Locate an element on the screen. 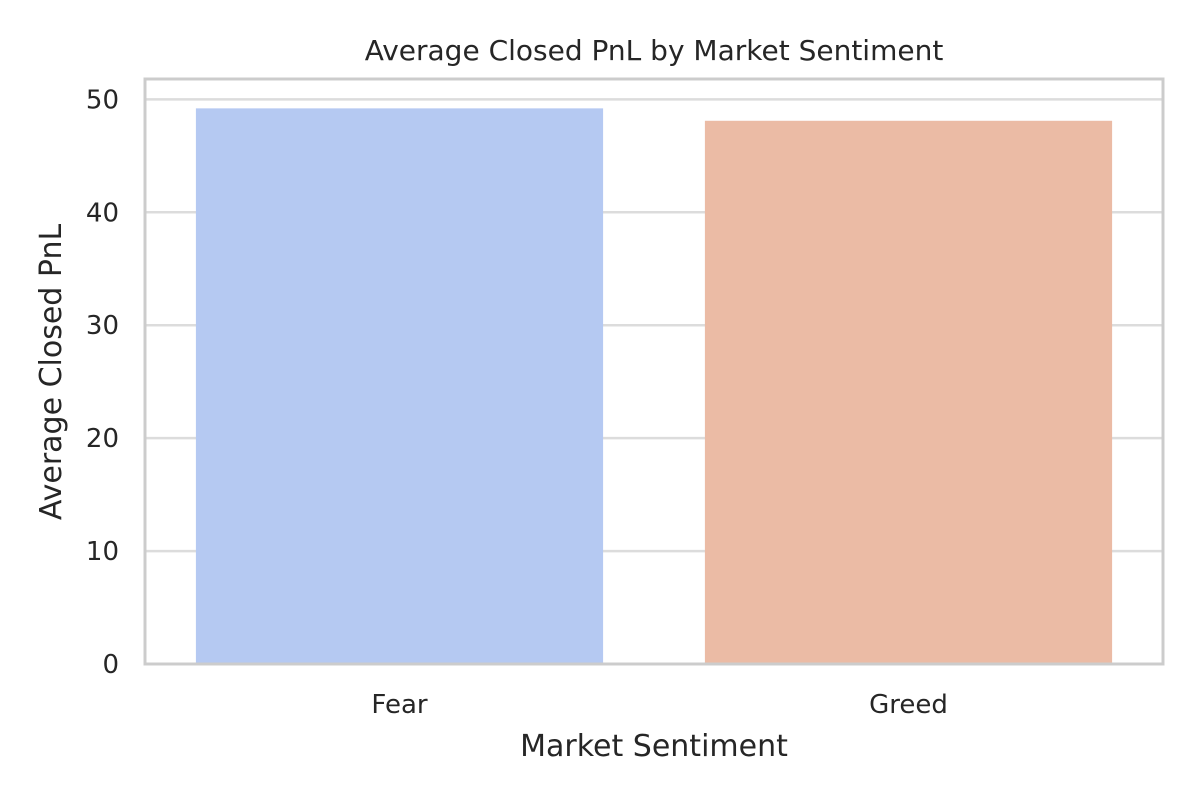 The width and height of the screenshot is (1200, 800). y-tick-labels: 0 10 20 30 40 50 is located at coordinates (102, 382).